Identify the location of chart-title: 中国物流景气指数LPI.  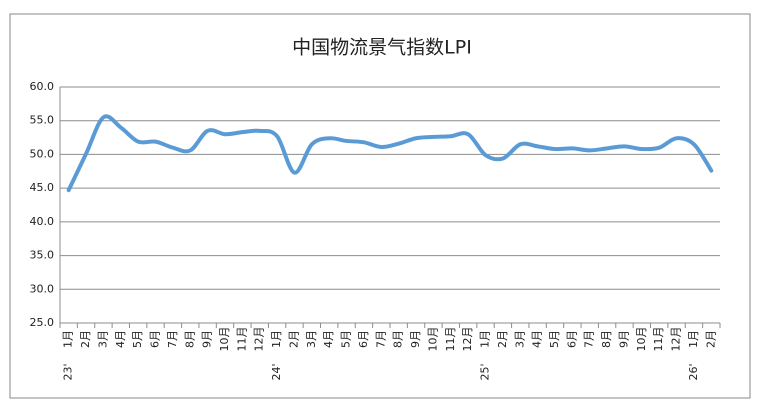
(382, 48).